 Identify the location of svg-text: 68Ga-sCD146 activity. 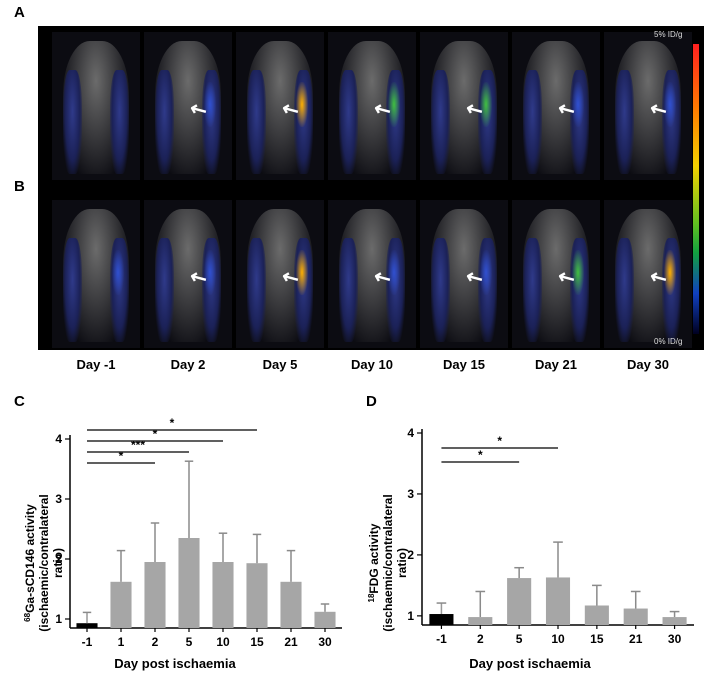
(30, 563).